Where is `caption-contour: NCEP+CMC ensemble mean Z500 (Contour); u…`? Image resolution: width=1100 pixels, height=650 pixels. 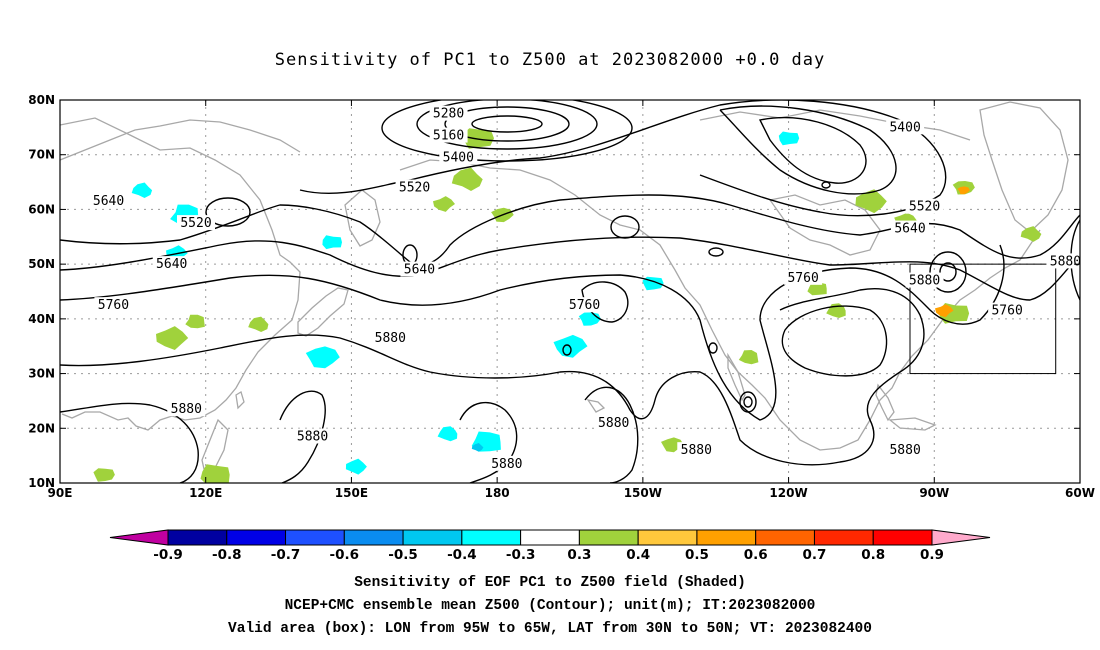
caption-contour: NCEP+CMC ensemble mean Z500 (Contour); u… is located at coordinates (550, 606).